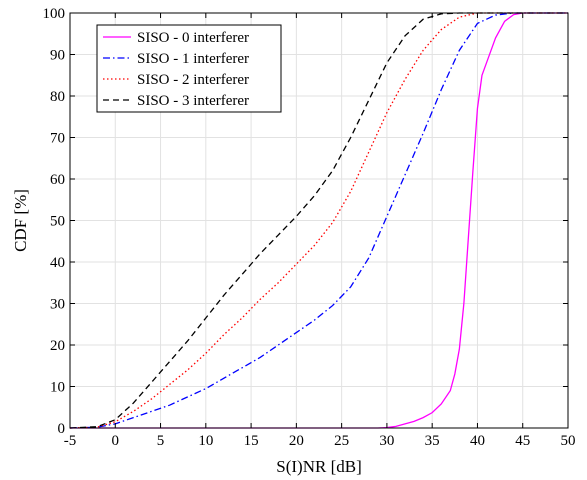 Image resolution: width=587 pixels, height=480 pixels. Describe the element at coordinates (386, 441) in the screenshot. I see `x-tick-label: 30` at that location.